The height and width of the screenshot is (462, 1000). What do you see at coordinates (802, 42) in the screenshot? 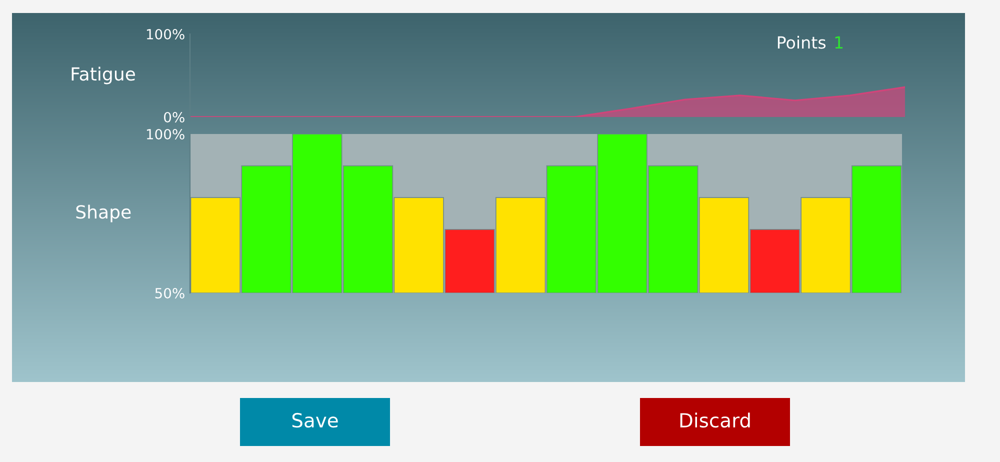
I see `annotation: Points` at bounding box center [802, 42].